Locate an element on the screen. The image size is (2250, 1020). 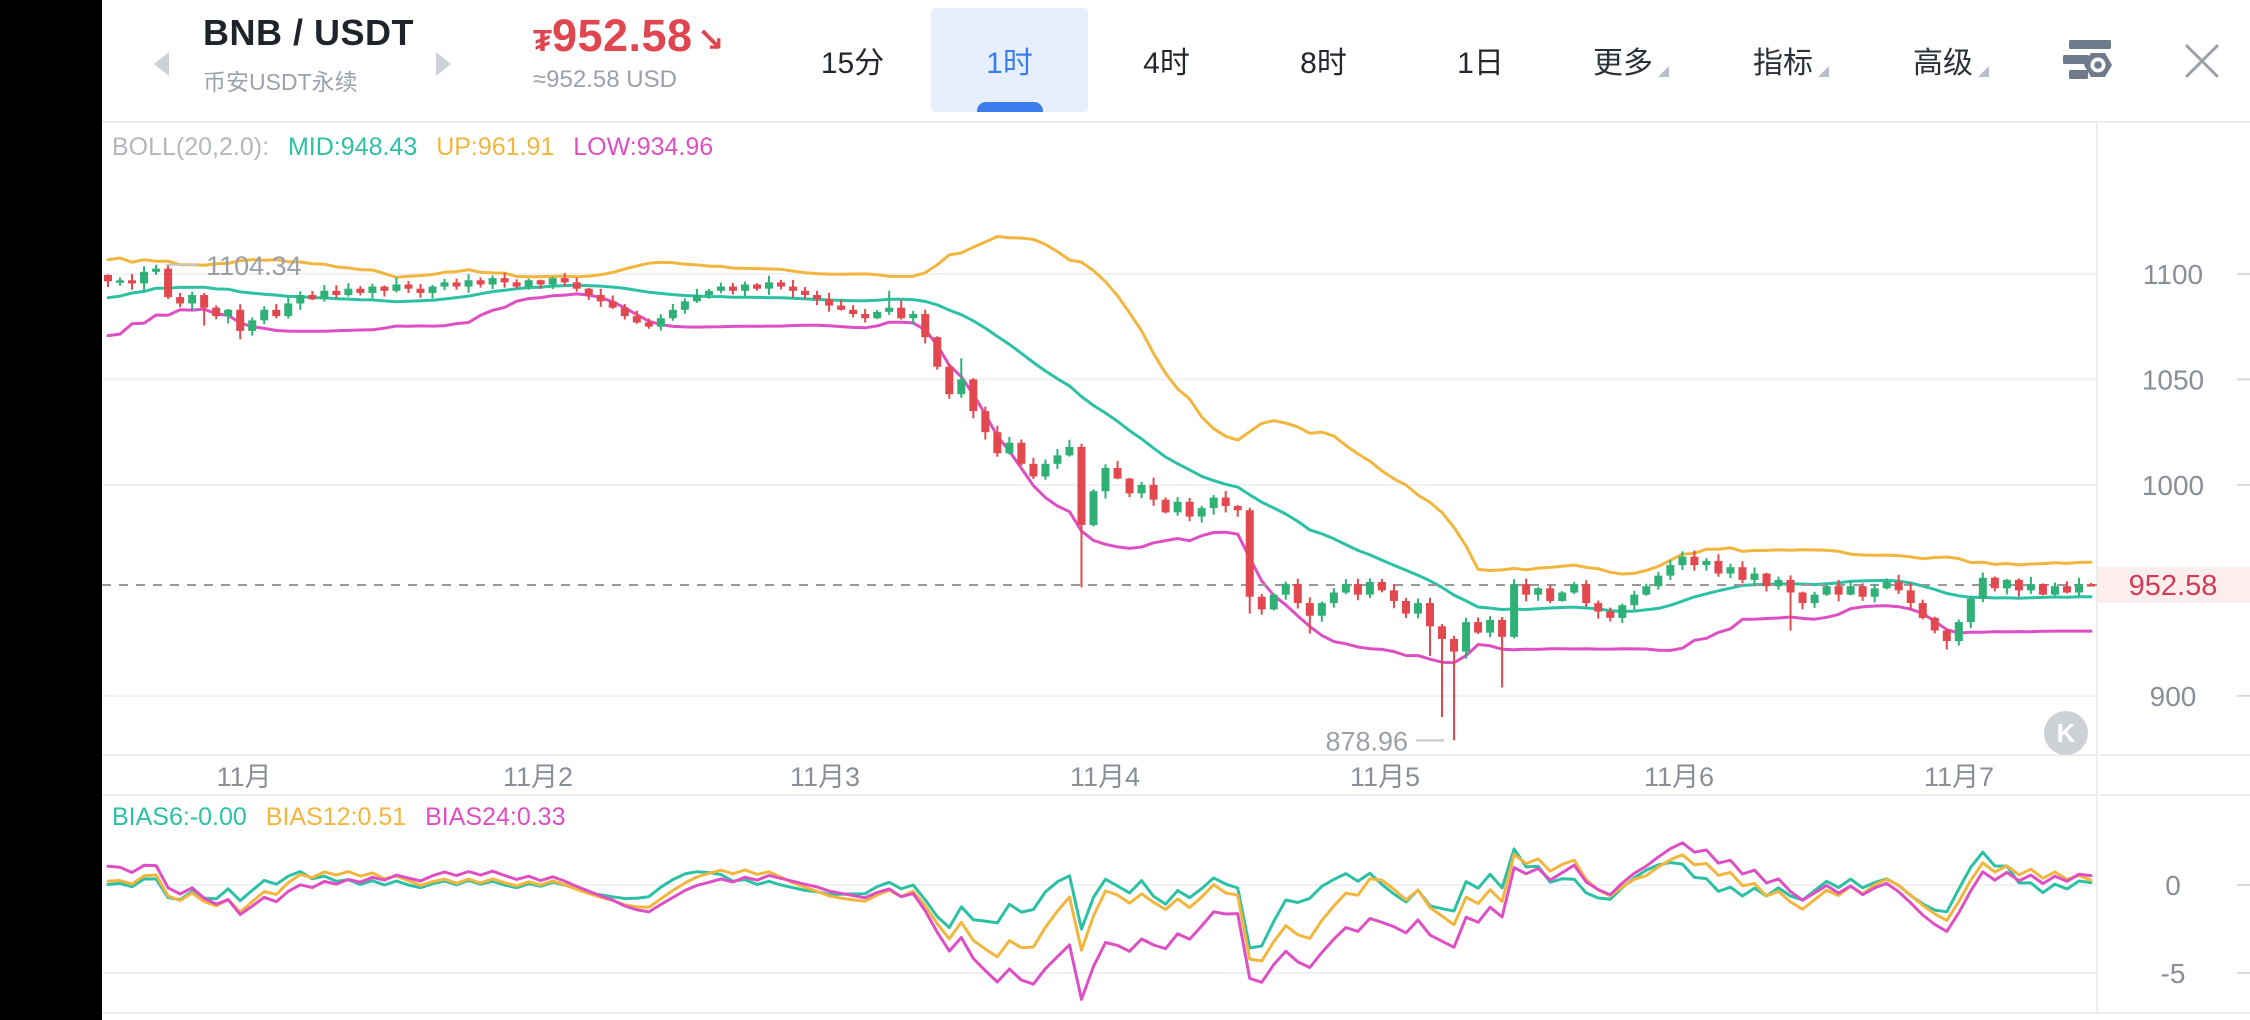
tab-label: 8时 is located at coordinates (1323, 63).